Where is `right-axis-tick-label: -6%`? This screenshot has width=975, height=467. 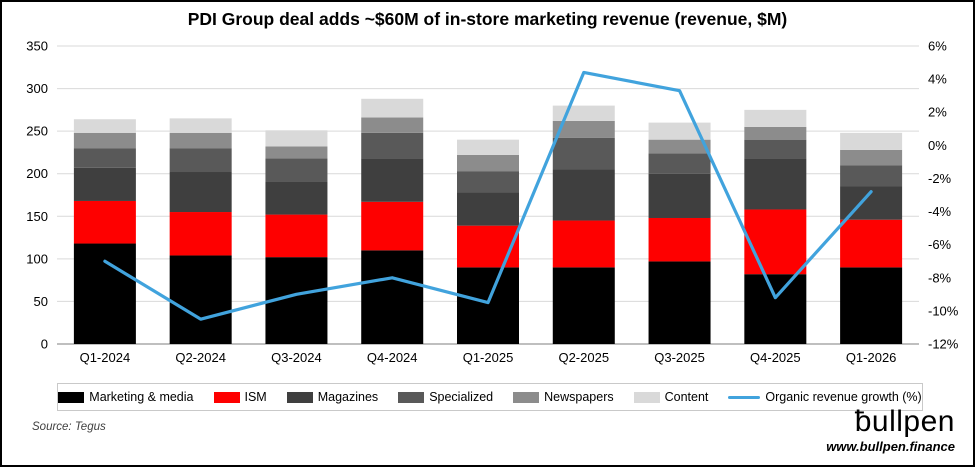 right-axis-tick-label: -6% is located at coordinates (940, 244).